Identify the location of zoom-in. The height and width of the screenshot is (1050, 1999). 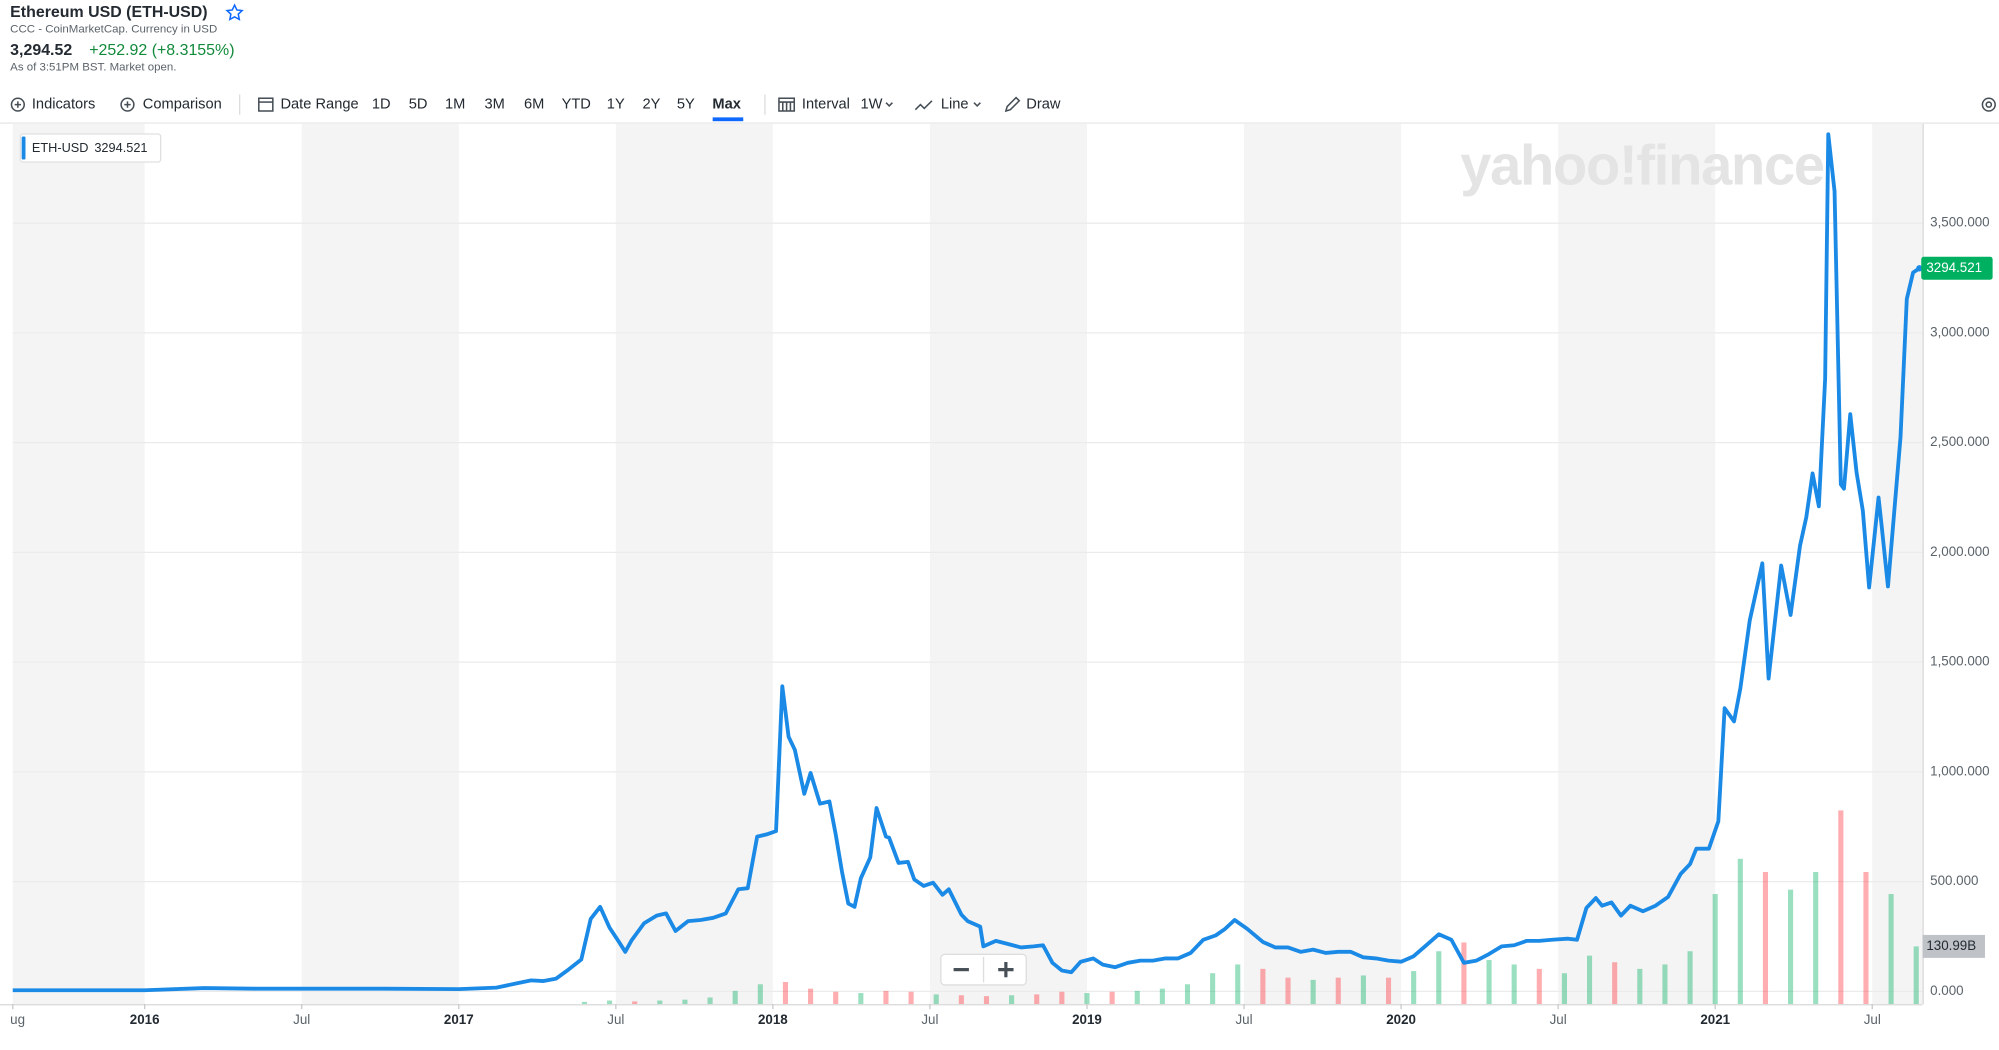
(1006, 969).